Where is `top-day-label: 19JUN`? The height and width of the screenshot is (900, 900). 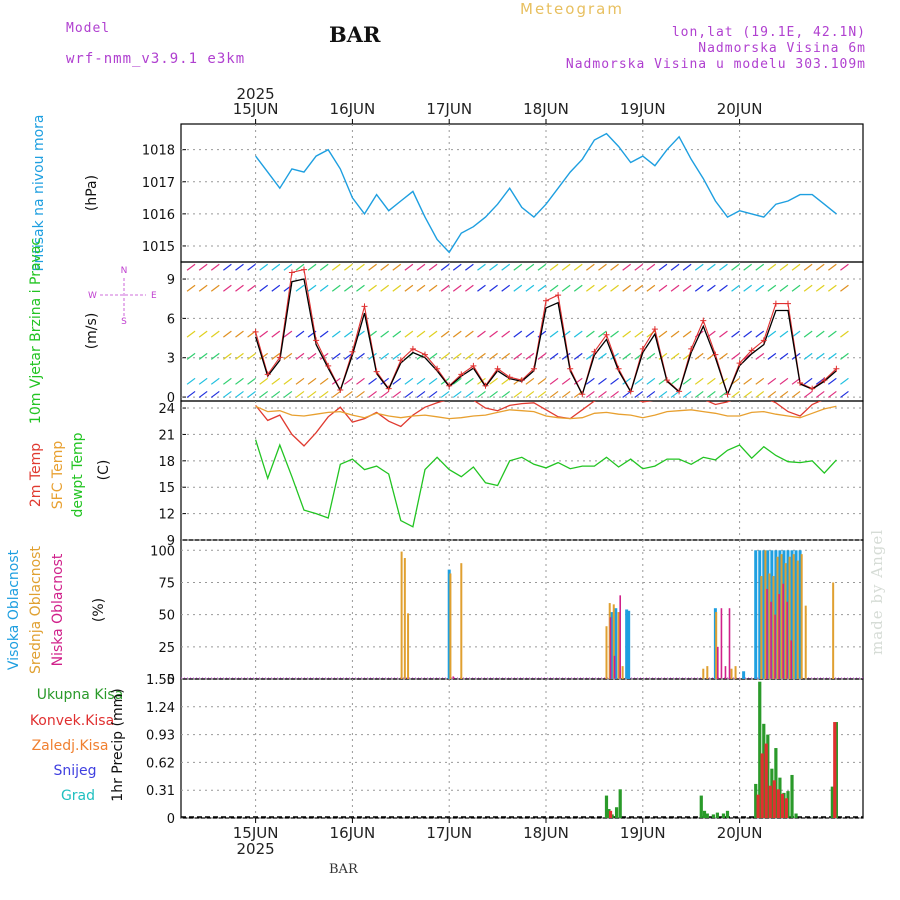
top-day-label: 19JUN is located at coordinates (643, 109).